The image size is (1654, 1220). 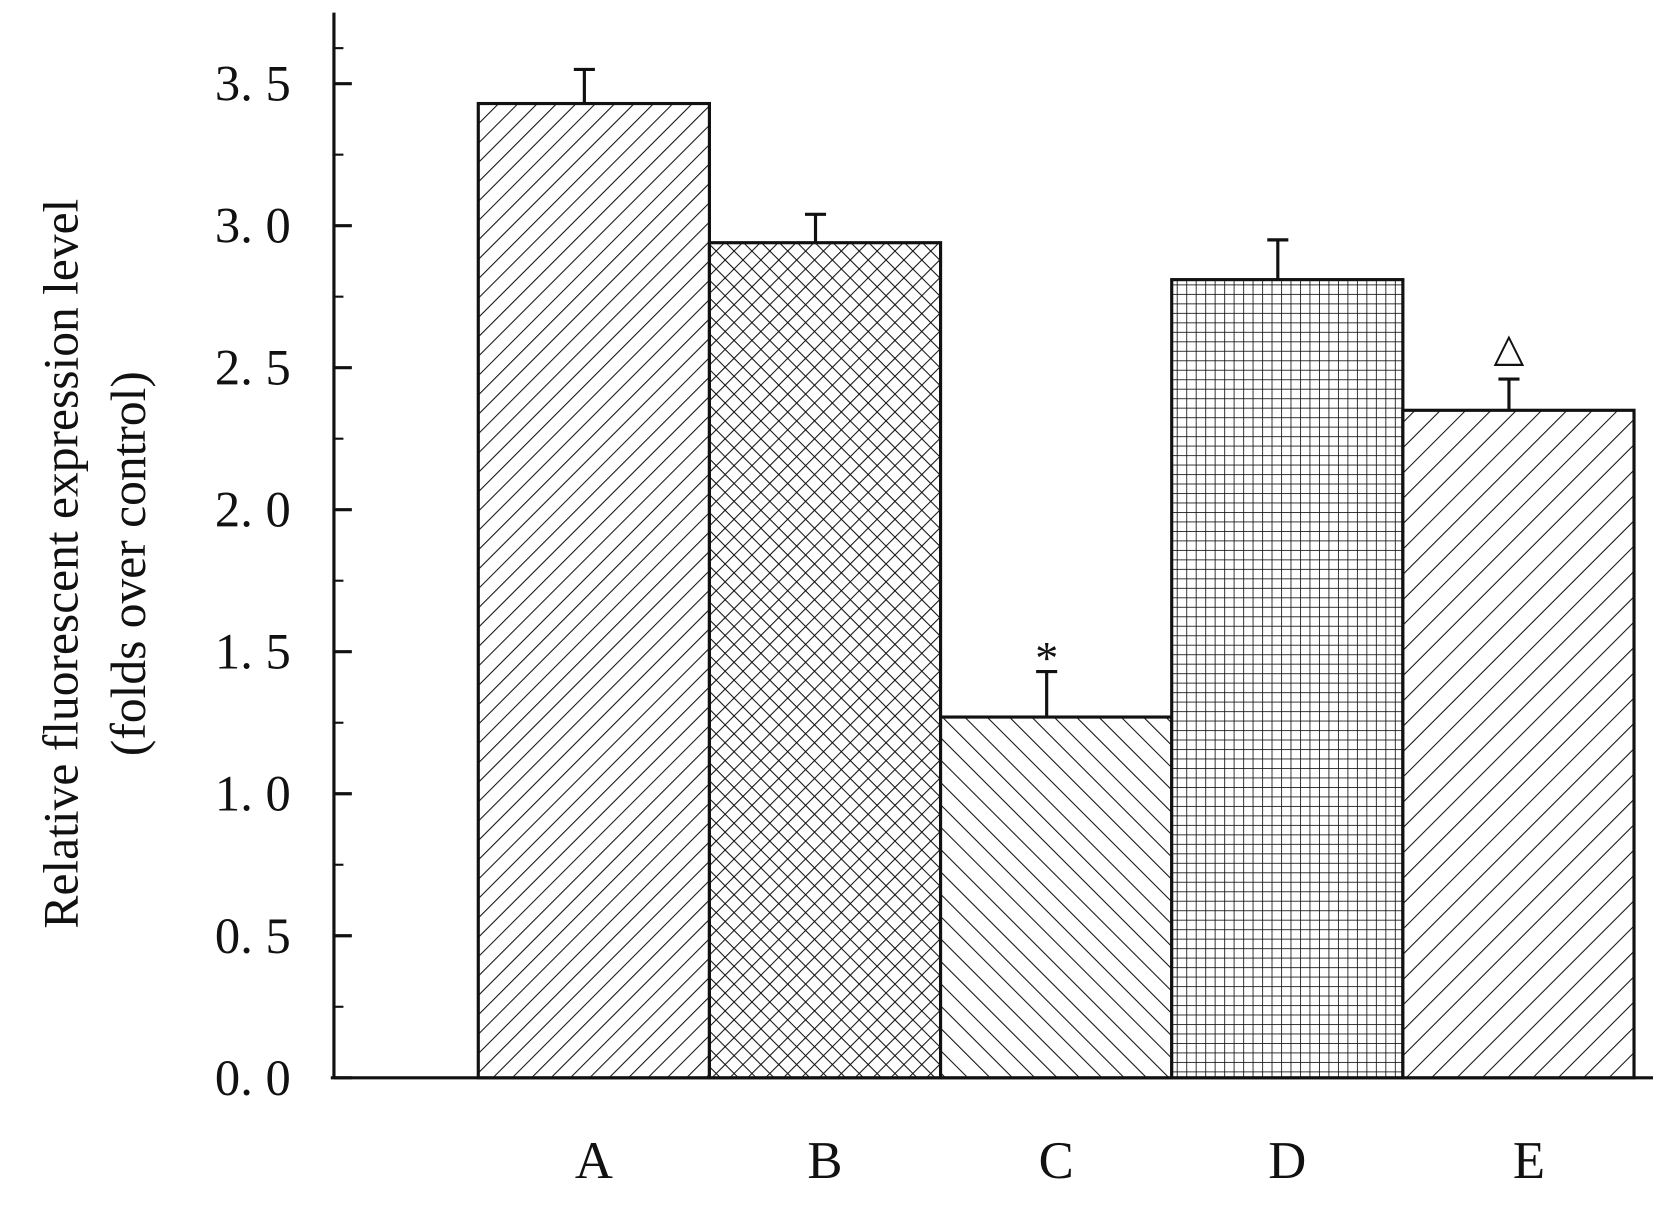 What do you see at coordinates (253, 84) in the screenshot?
I see `y-tick-label: 3. 5` at bounding box center [253, 84].